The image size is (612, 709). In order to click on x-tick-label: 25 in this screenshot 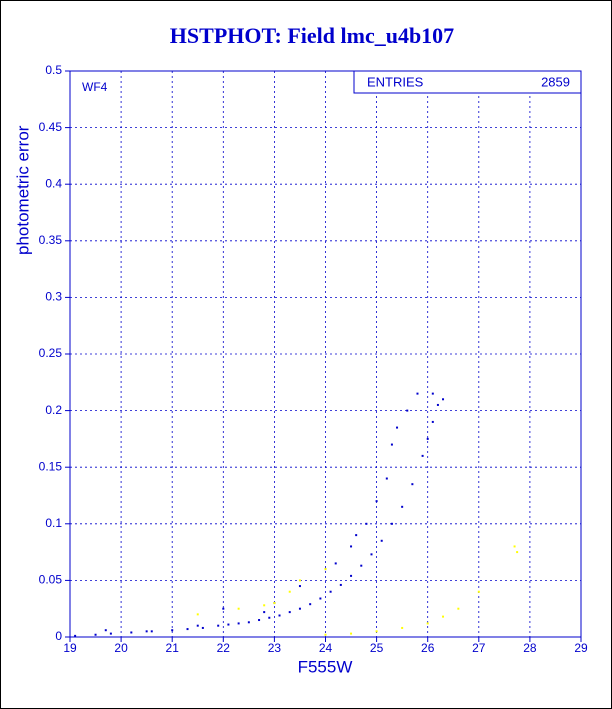, I will do `click(377, 648)`.